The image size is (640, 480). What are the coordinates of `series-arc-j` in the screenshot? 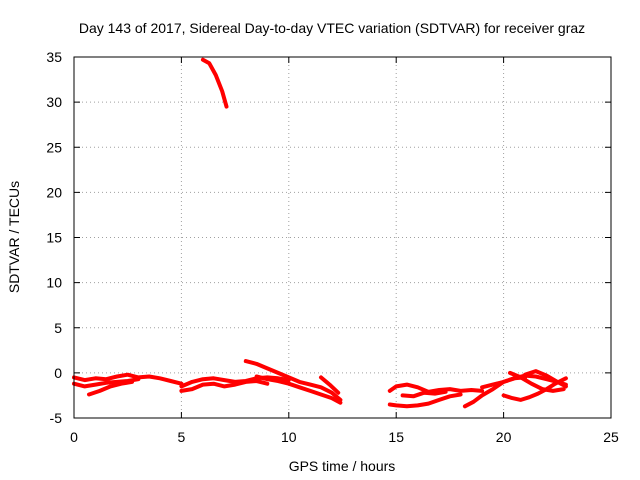 It's located at (436, 388).